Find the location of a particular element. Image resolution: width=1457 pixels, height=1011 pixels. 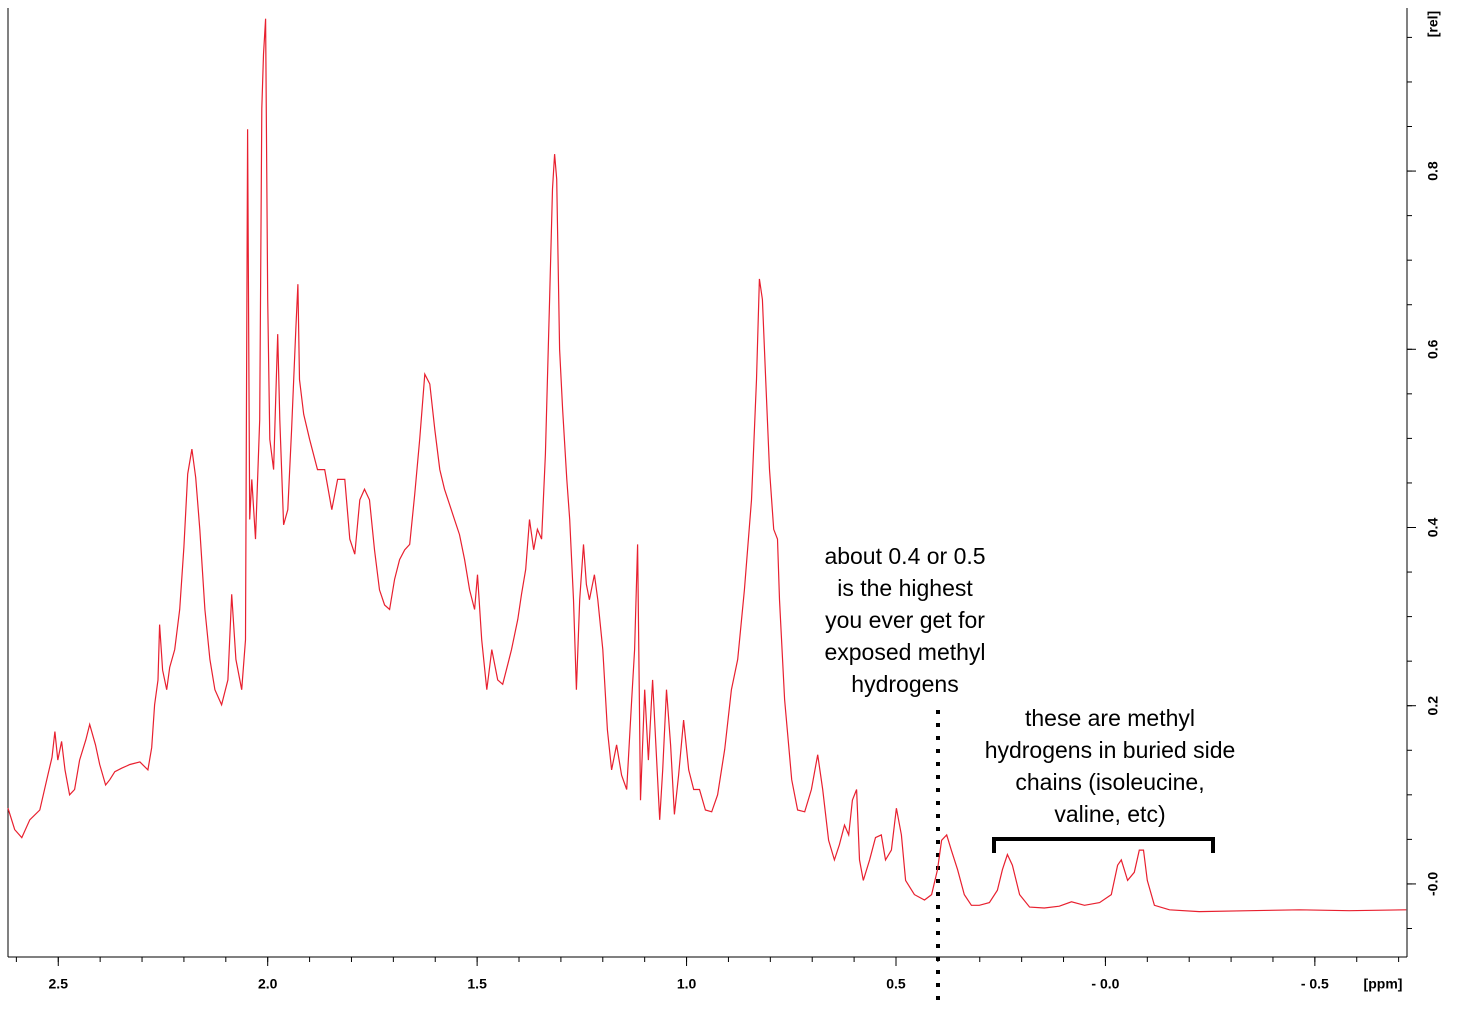

y-tick-label: 0.2 is located at coordinates (1433, 706).